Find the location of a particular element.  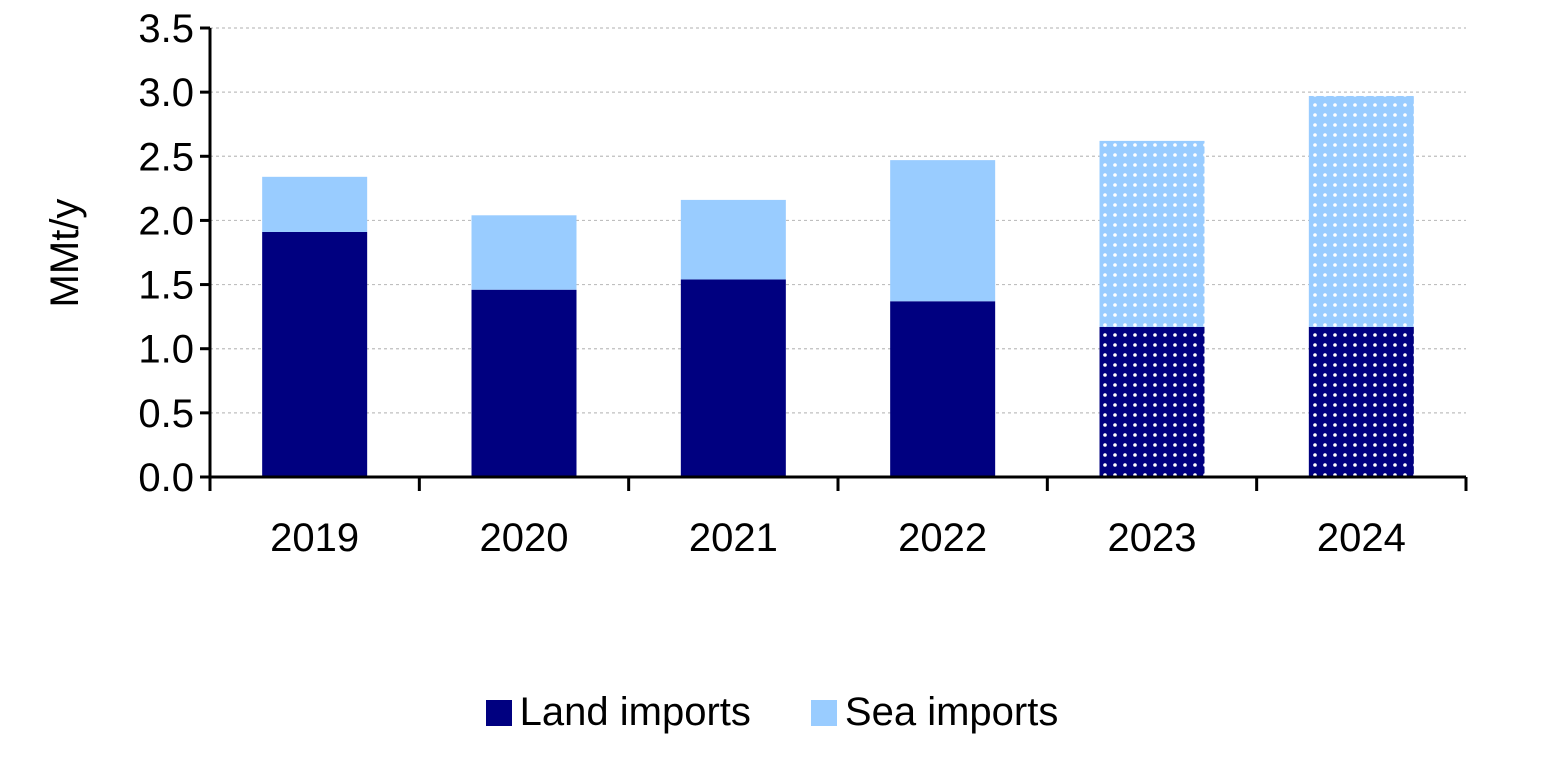

bar-sea-2020 is located at coordinates (524, 252).